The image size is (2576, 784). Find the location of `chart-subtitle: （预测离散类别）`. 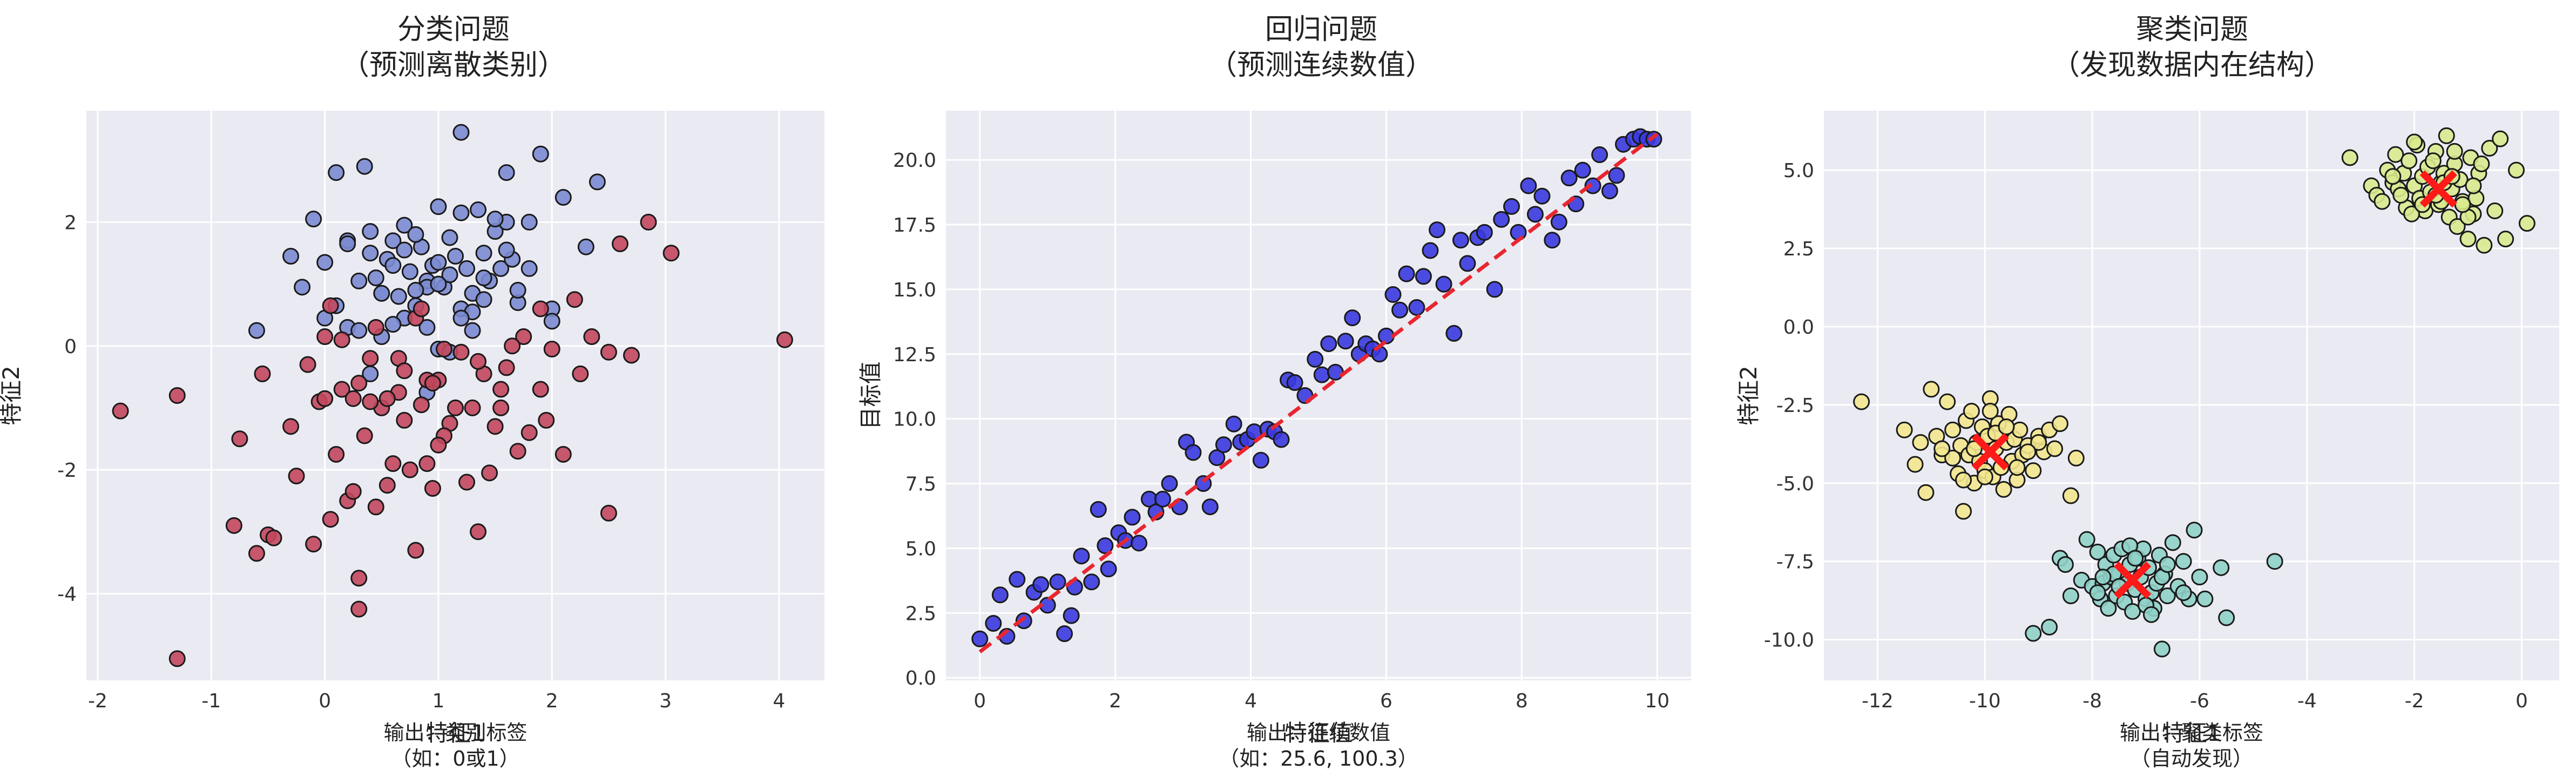

chart-subtitle: （预测离散类别） is located at coordinates (454, 65).